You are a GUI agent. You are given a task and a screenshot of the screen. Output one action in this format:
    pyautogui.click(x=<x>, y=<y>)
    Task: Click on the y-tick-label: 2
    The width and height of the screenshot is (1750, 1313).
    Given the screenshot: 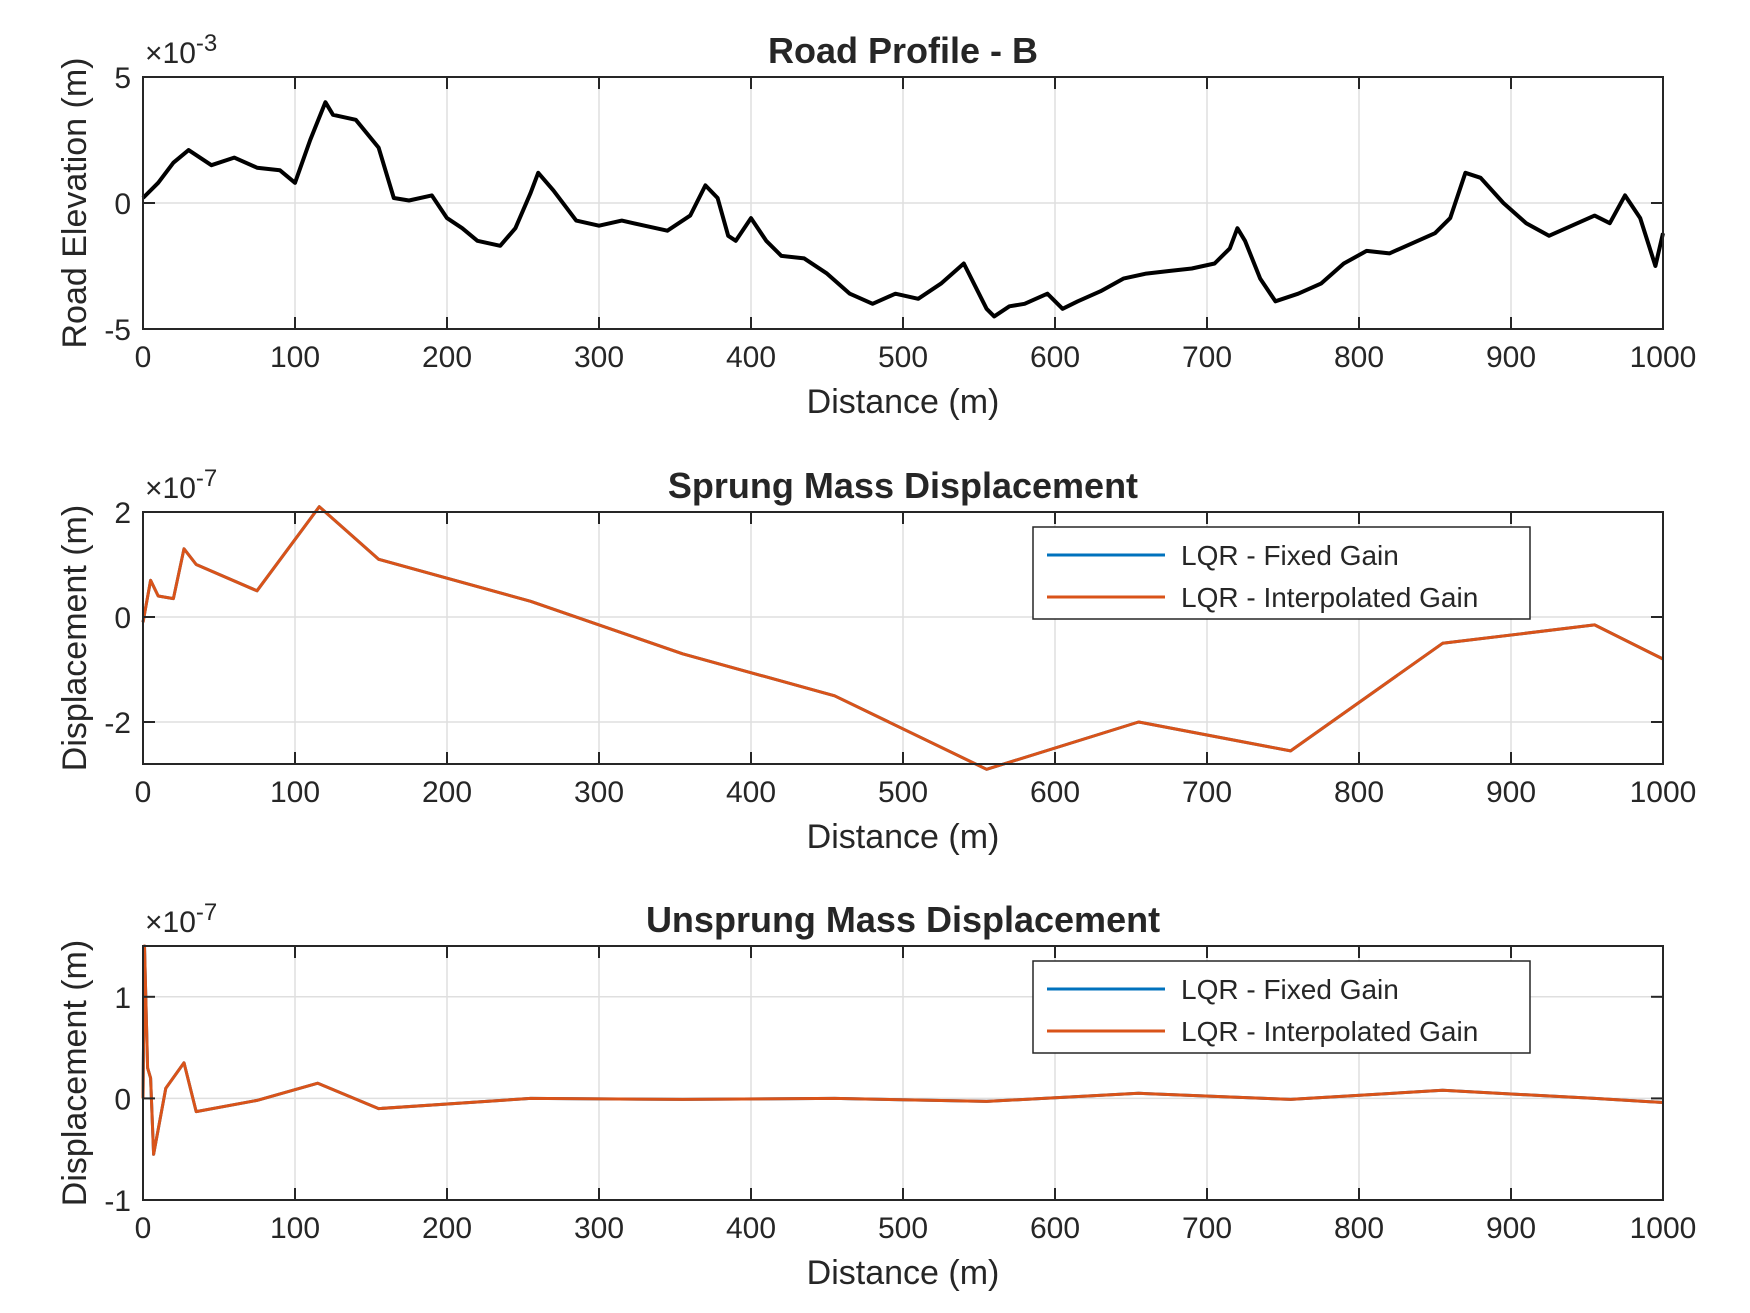 What is the action you would take?
    pyautogui.click(x=122, y=513)
    